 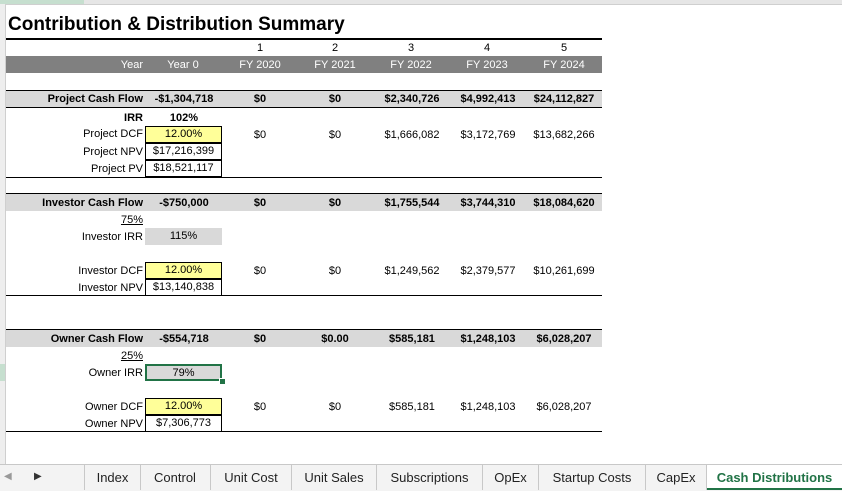 I want to click on investor-npv-label: Investor NPV, so click(x=110, y=288).